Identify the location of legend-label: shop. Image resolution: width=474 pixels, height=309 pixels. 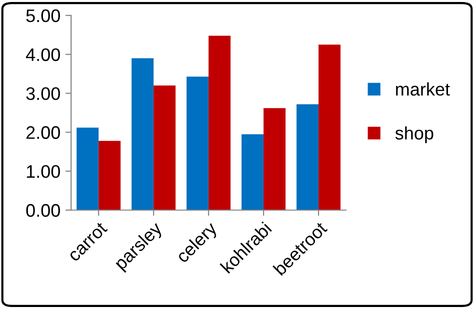
(414, 135).